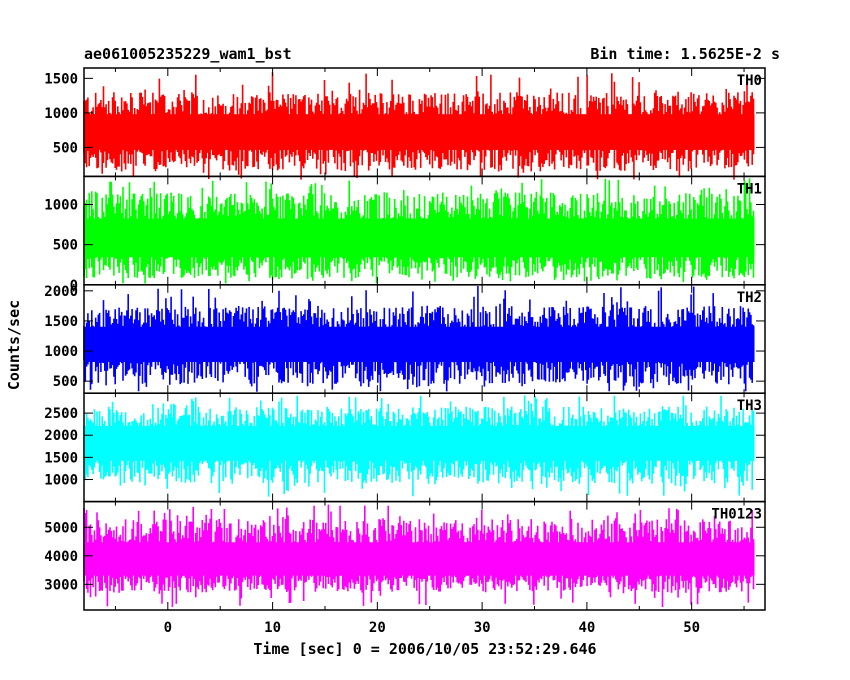 Image resolution: width=850 pixels, height=680 pixels. What do you see at coordinates (419, 559) in the screenshot?
I see `series-core-th0123` at bounding box center [419, 559].